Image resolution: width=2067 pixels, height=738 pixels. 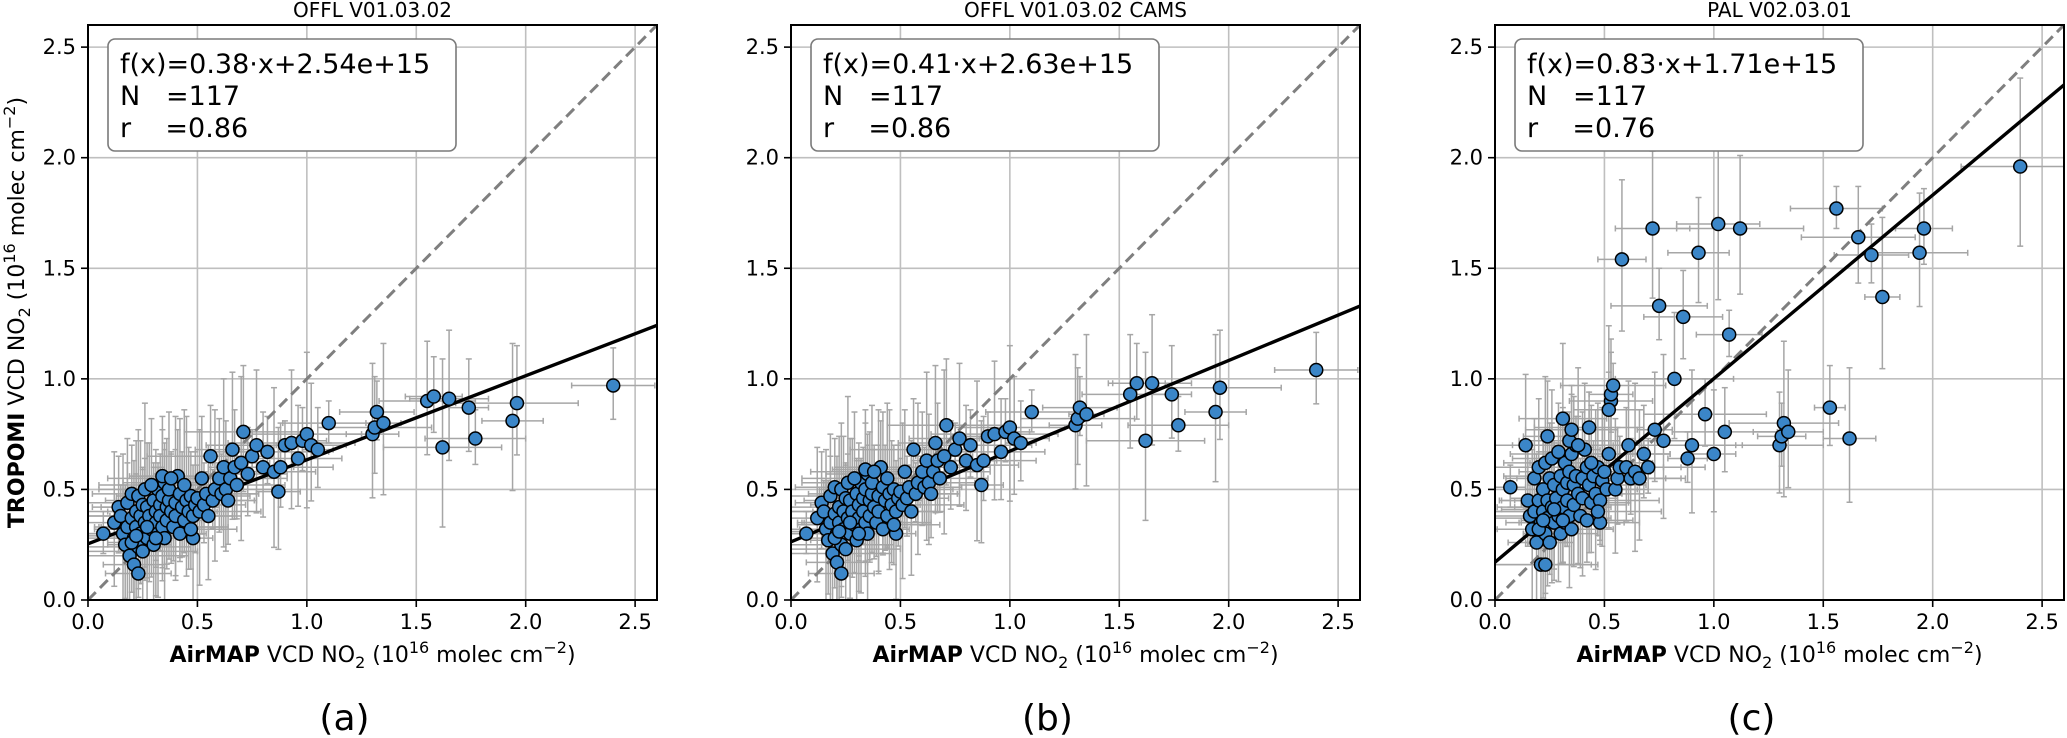 What do you see at coordinates (1337, 622) in the screenshot?
I see `x-tick-label: 2.5` at bounding box center [1337, 622].